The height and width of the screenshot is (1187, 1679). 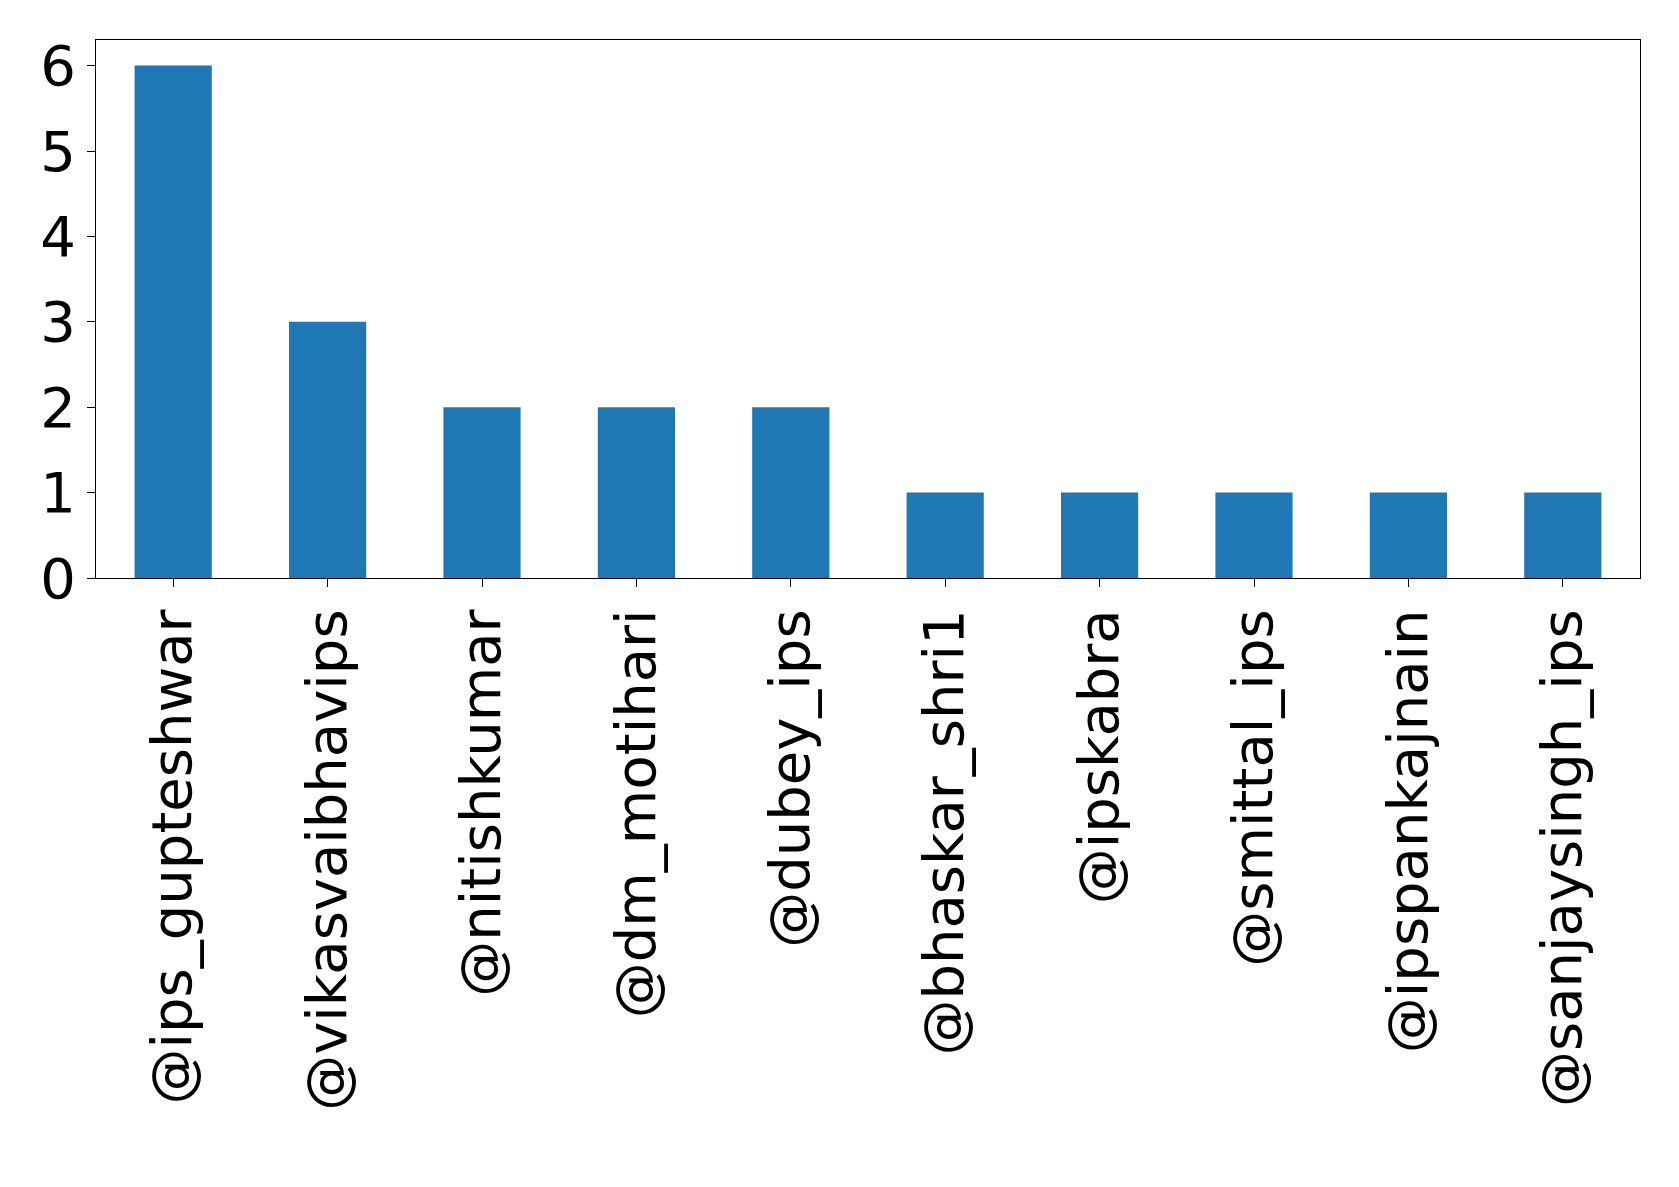 I want to click on x-tick-label: @sanjaysingh_ips, so click(x=1561, y=858).